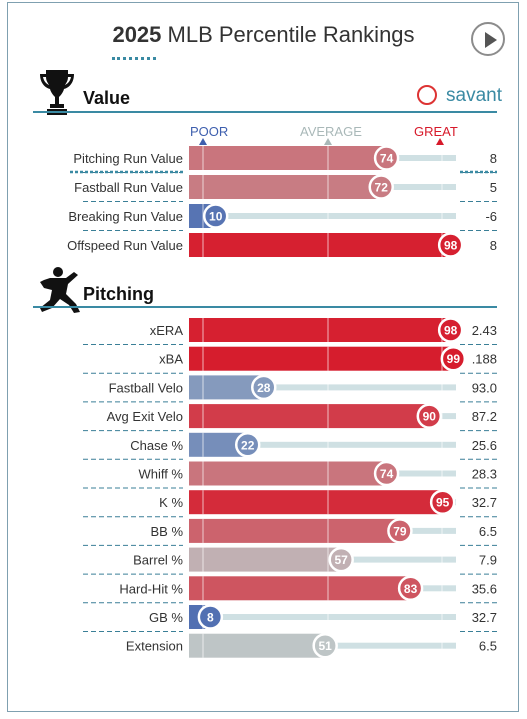 The image size is (527, 719). I want to click on title-wrap: 2025 MLB Percentile Rankings, so click(263, 41).